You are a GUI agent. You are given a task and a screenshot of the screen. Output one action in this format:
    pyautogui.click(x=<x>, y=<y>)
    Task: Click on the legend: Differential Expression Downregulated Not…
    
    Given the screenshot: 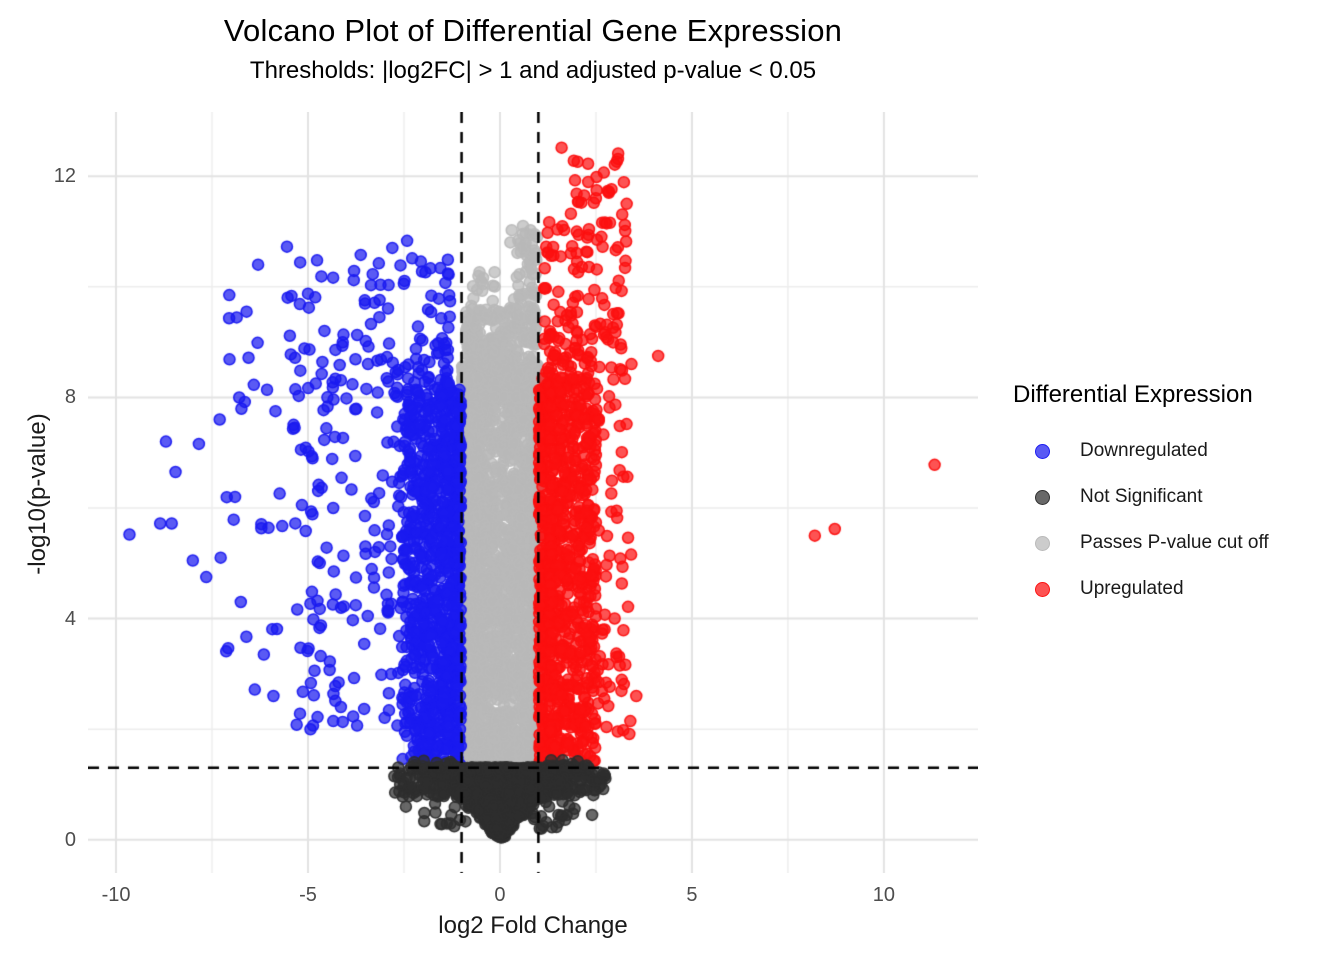 What is the action you would take?
    pyautogui.click(x=1173, y=496)
    